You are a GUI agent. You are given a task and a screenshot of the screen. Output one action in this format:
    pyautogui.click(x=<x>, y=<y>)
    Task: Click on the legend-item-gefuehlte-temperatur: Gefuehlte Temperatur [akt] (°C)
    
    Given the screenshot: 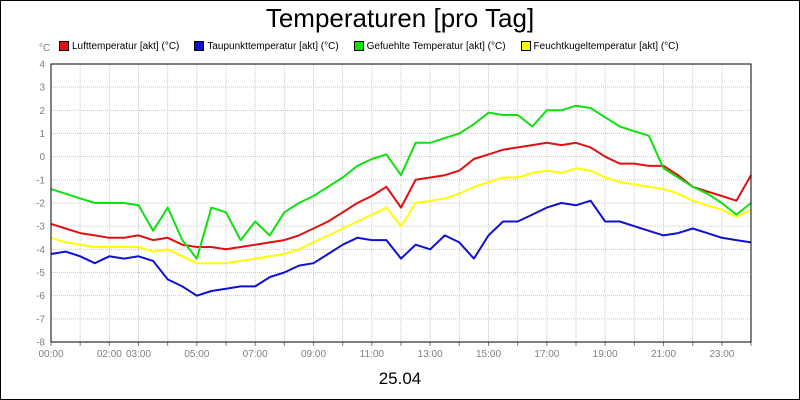 What is the action you would take?
    pyautogui.click(x=429, y=46)
    